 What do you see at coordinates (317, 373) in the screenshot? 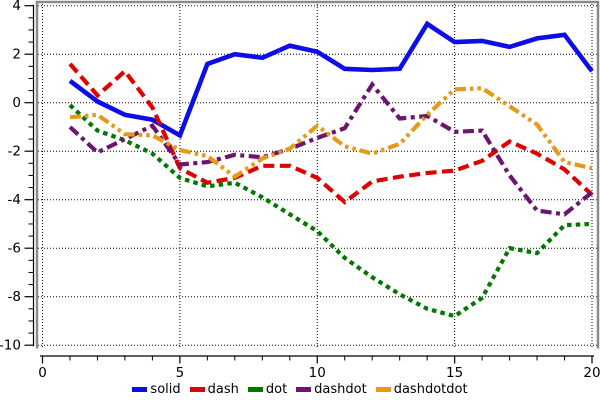
I see `x-tick-label: 10` at bounding box center [317, 373].